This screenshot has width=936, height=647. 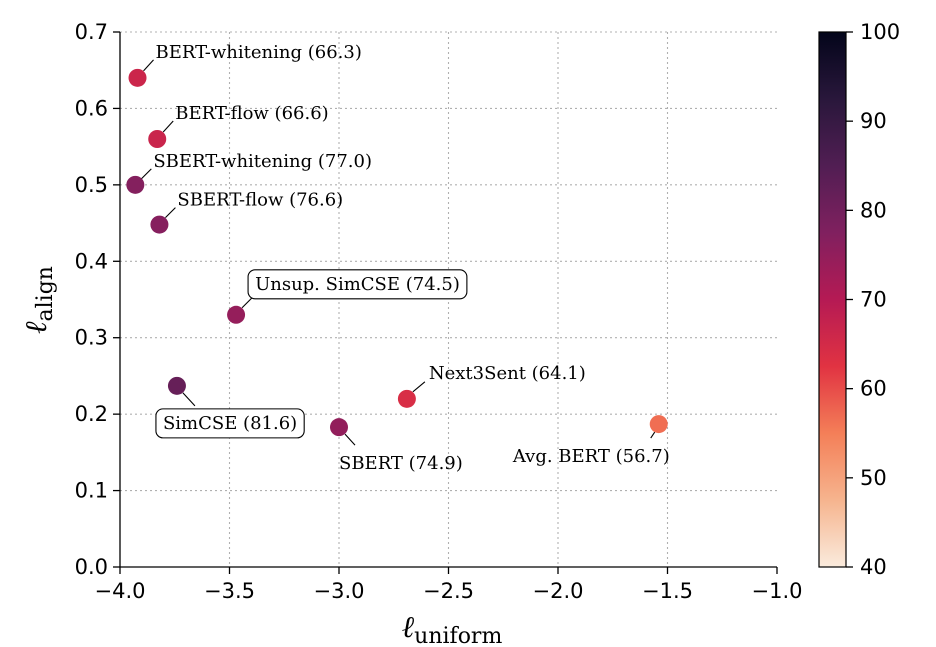 I want to click on leader-simcse, so click(x=189, y=399).